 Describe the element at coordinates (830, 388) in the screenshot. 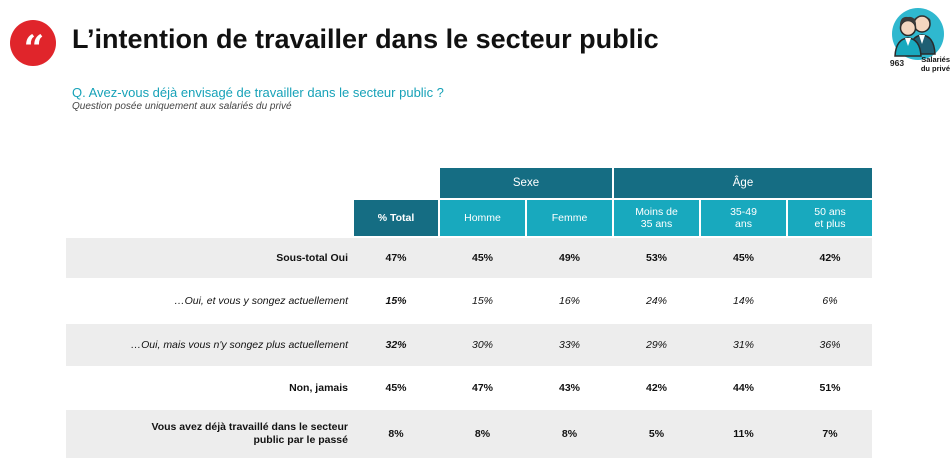

I see `cell-50-plus: 51%` at that location.